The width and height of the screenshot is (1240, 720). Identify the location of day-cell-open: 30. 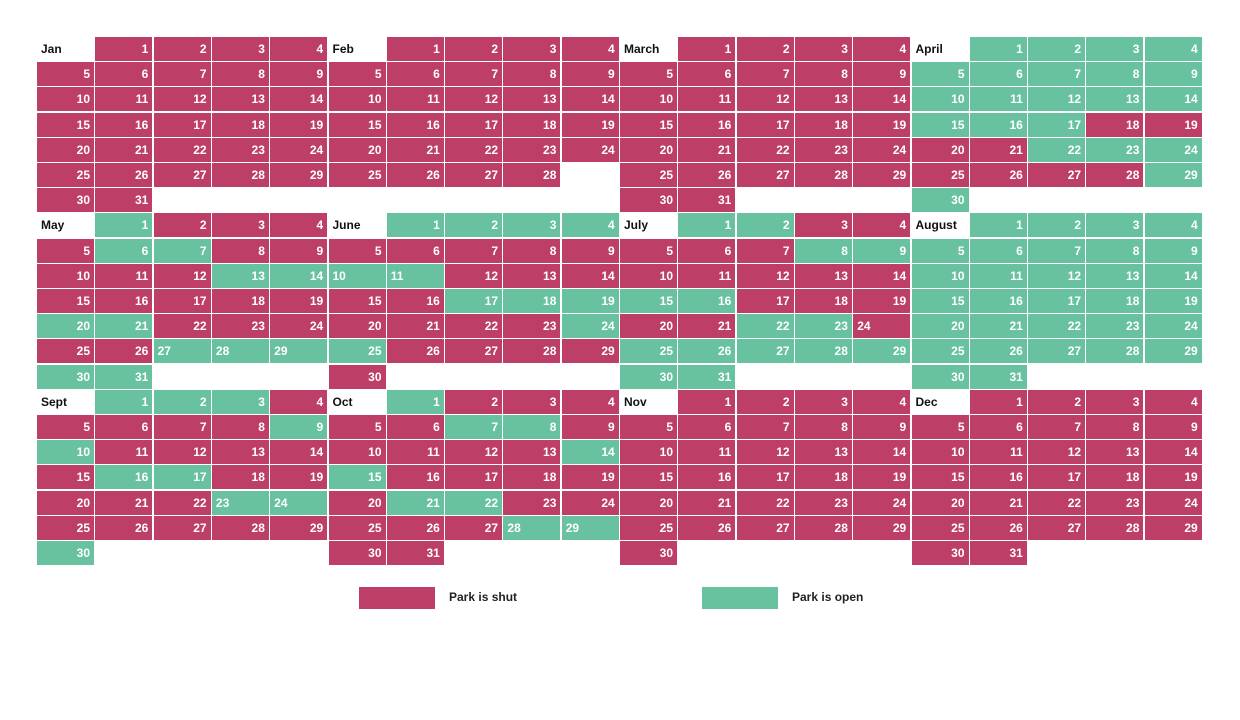
(65, 376).